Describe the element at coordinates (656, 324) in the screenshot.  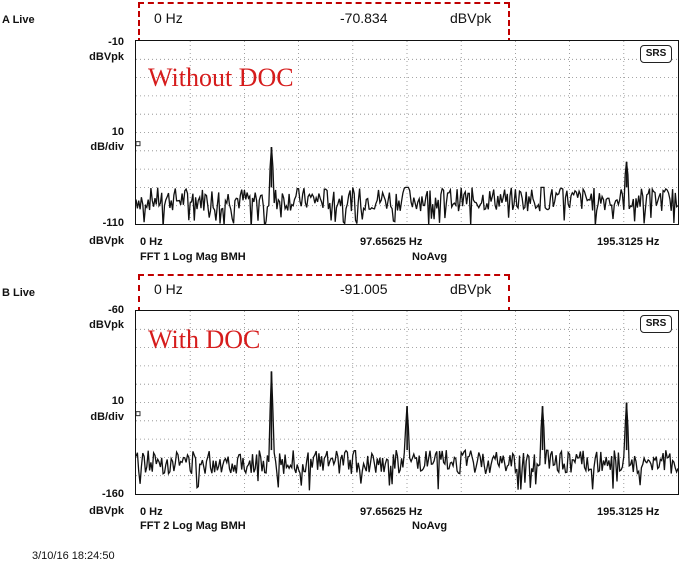
I see `srs-badge-b: SRS` at that location.